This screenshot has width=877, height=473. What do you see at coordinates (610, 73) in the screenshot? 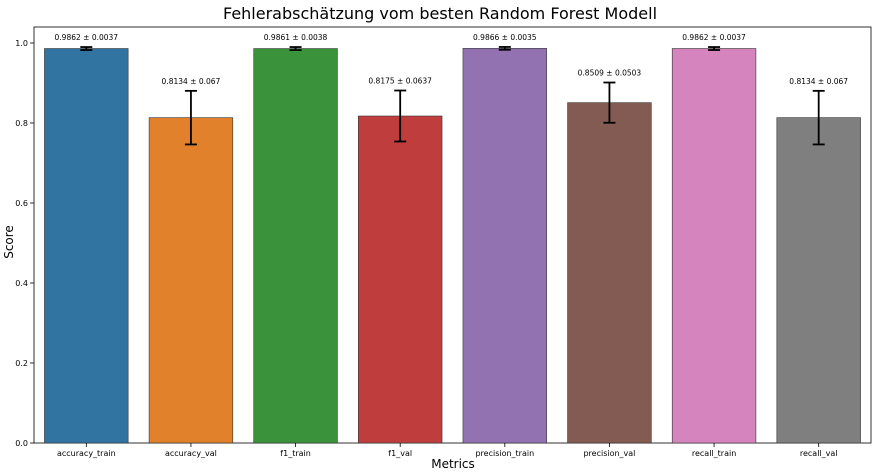
I see `data-label: 0.8509 ± 0.0503` at bounding box center [610, 73].